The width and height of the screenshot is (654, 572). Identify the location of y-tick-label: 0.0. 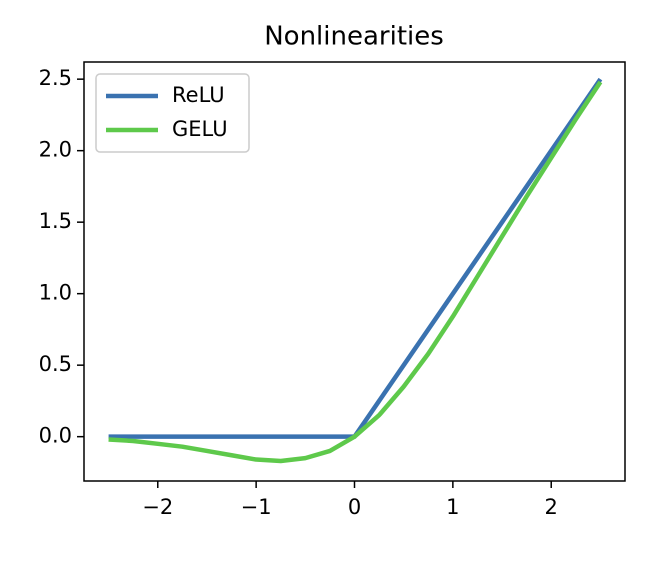
(55, 436).